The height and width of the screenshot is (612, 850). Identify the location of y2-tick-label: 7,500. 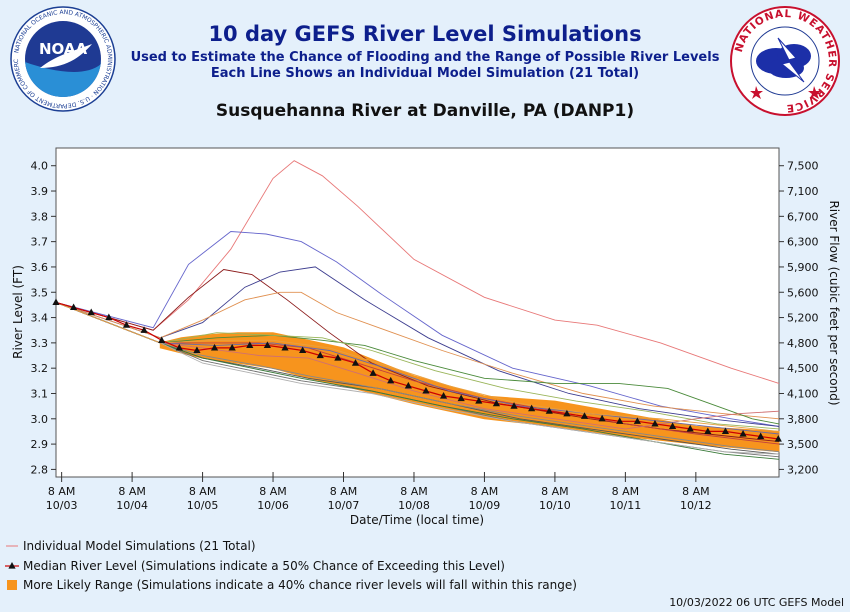
(803, 166).